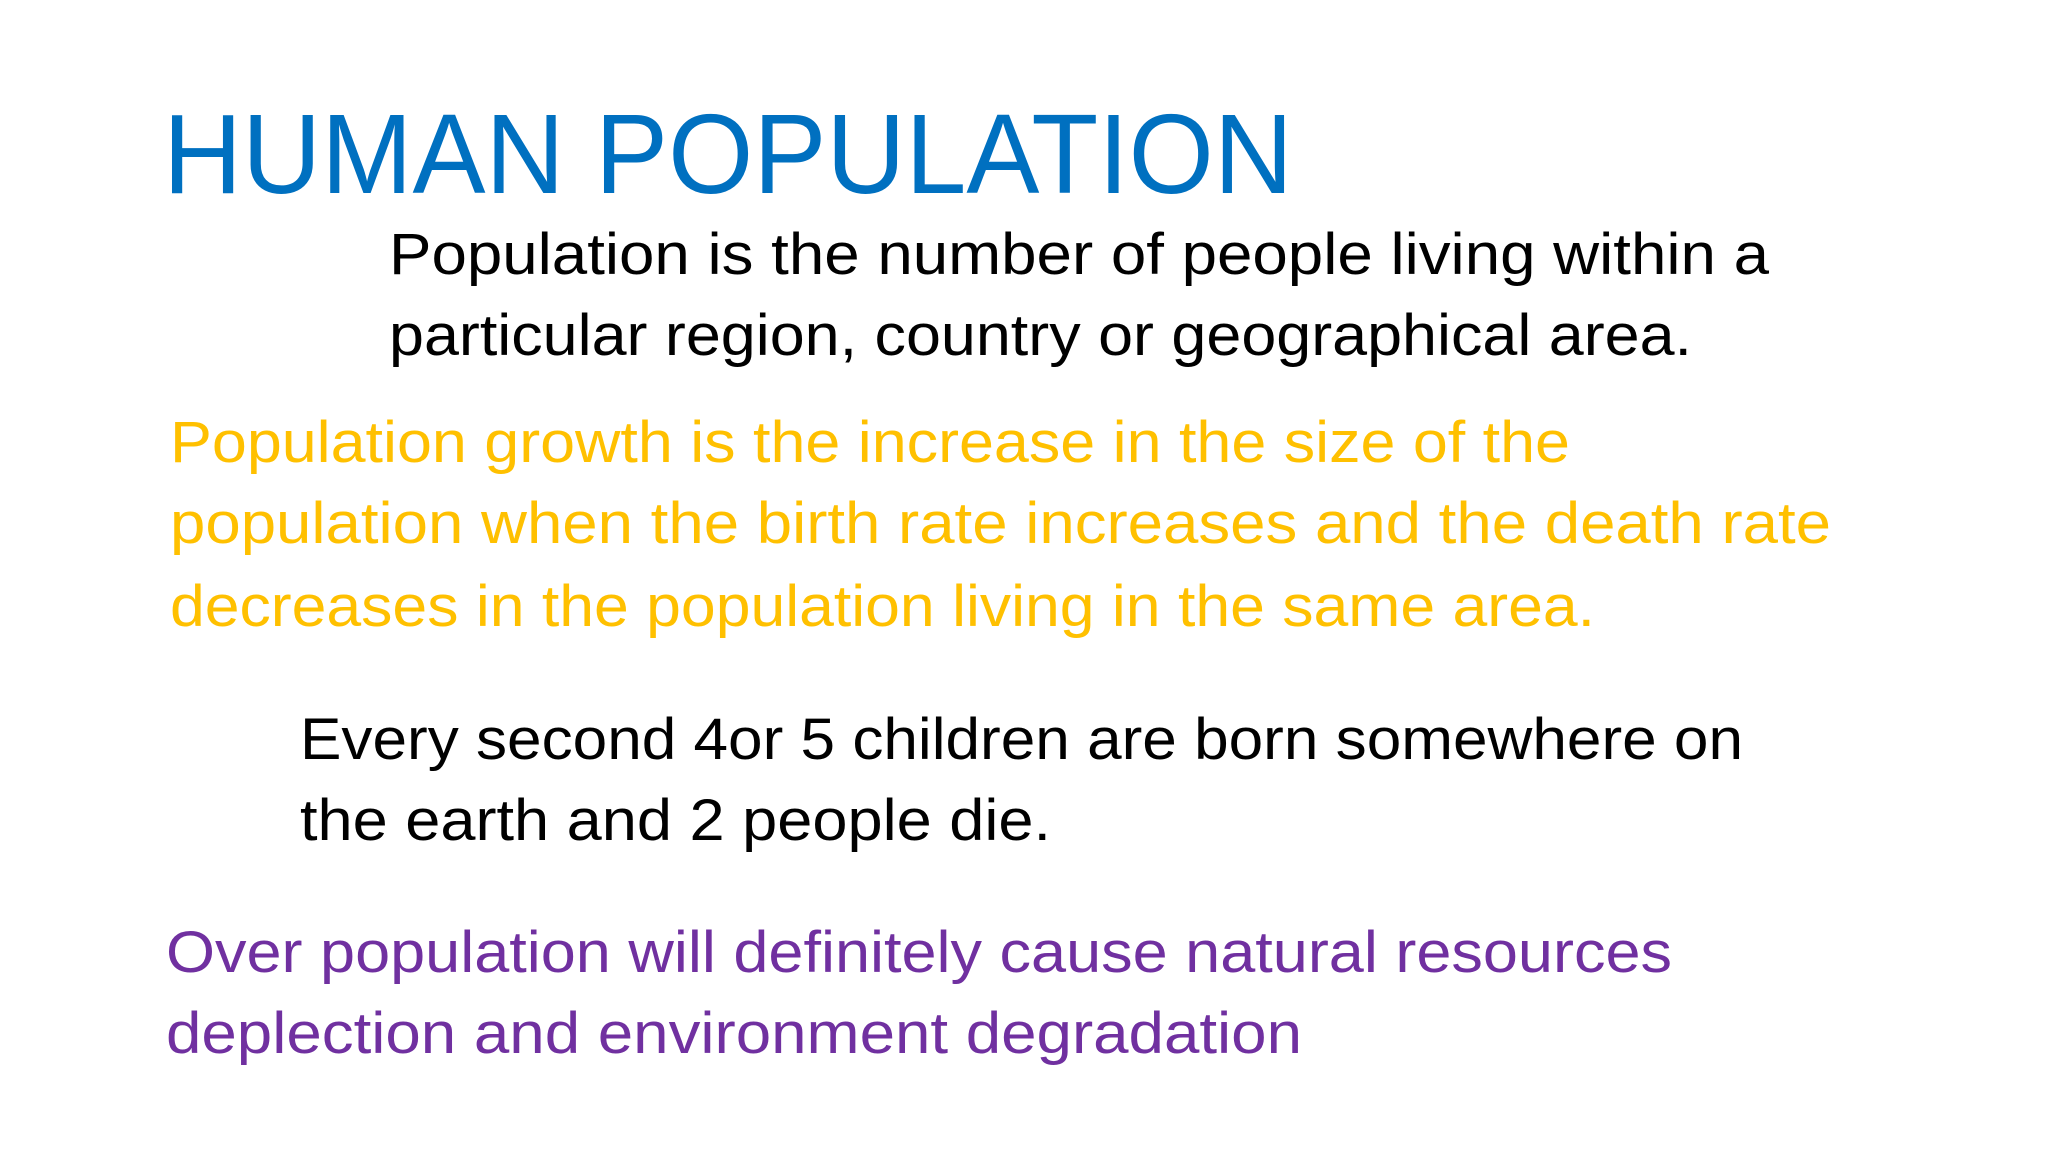 Image resolution: width=2048 pixels, height=1152 pixels. I want to click on slide-title: HUMAN POPULATION, so click(728, 154).